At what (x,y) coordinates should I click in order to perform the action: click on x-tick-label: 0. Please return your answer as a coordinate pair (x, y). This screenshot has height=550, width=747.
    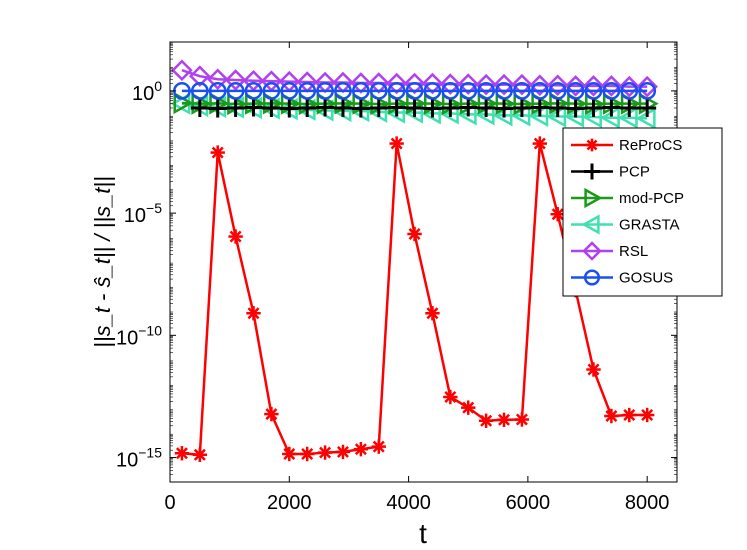
    Looking at the image, I should click on (169, 503).